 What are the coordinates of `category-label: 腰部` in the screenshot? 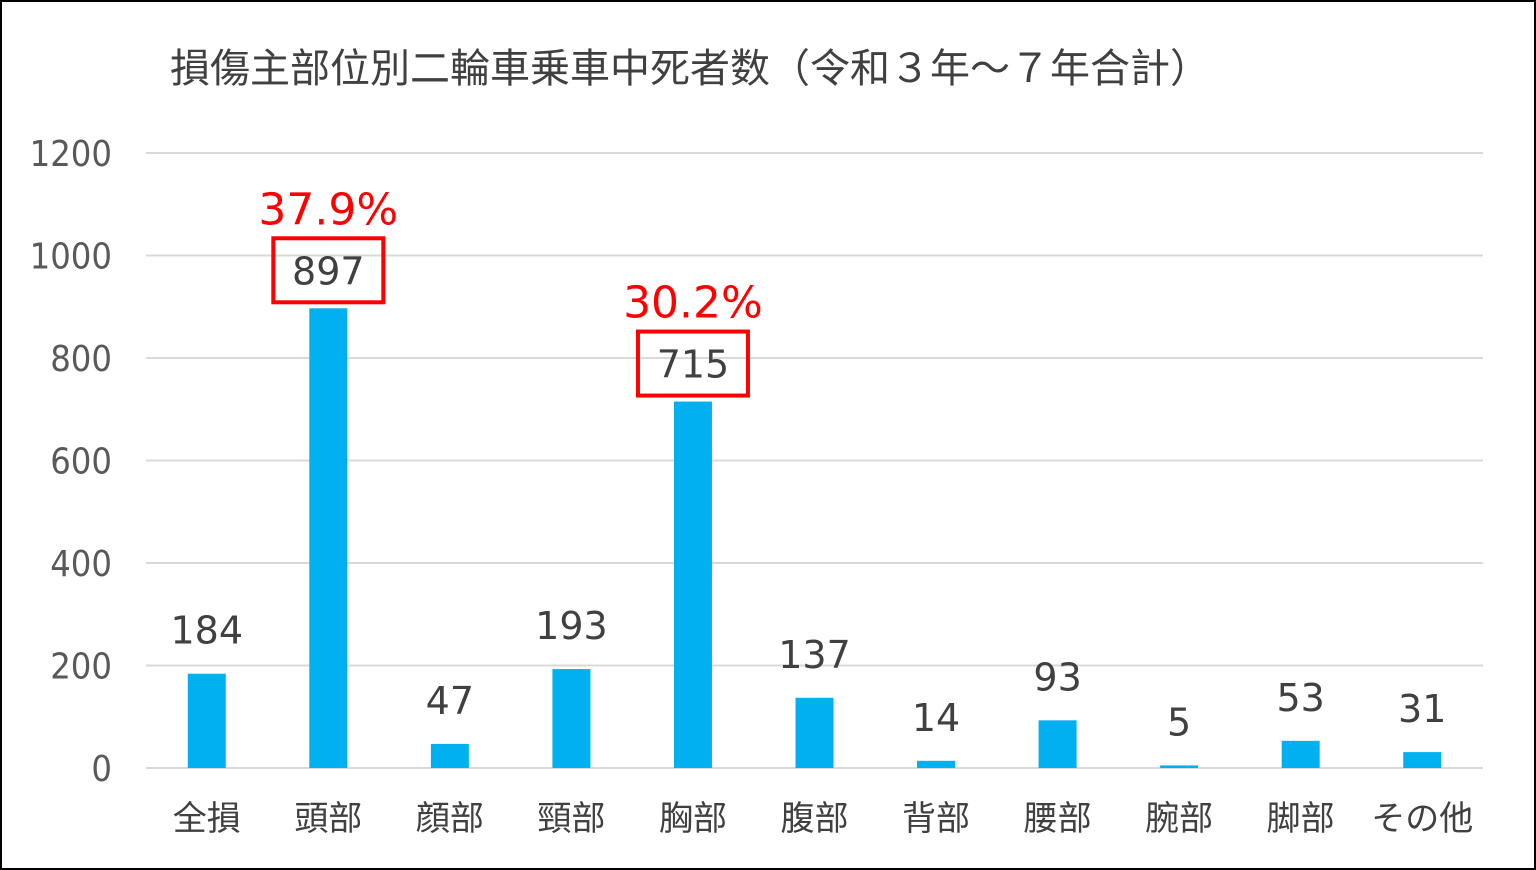 It's located at (1058, 819).